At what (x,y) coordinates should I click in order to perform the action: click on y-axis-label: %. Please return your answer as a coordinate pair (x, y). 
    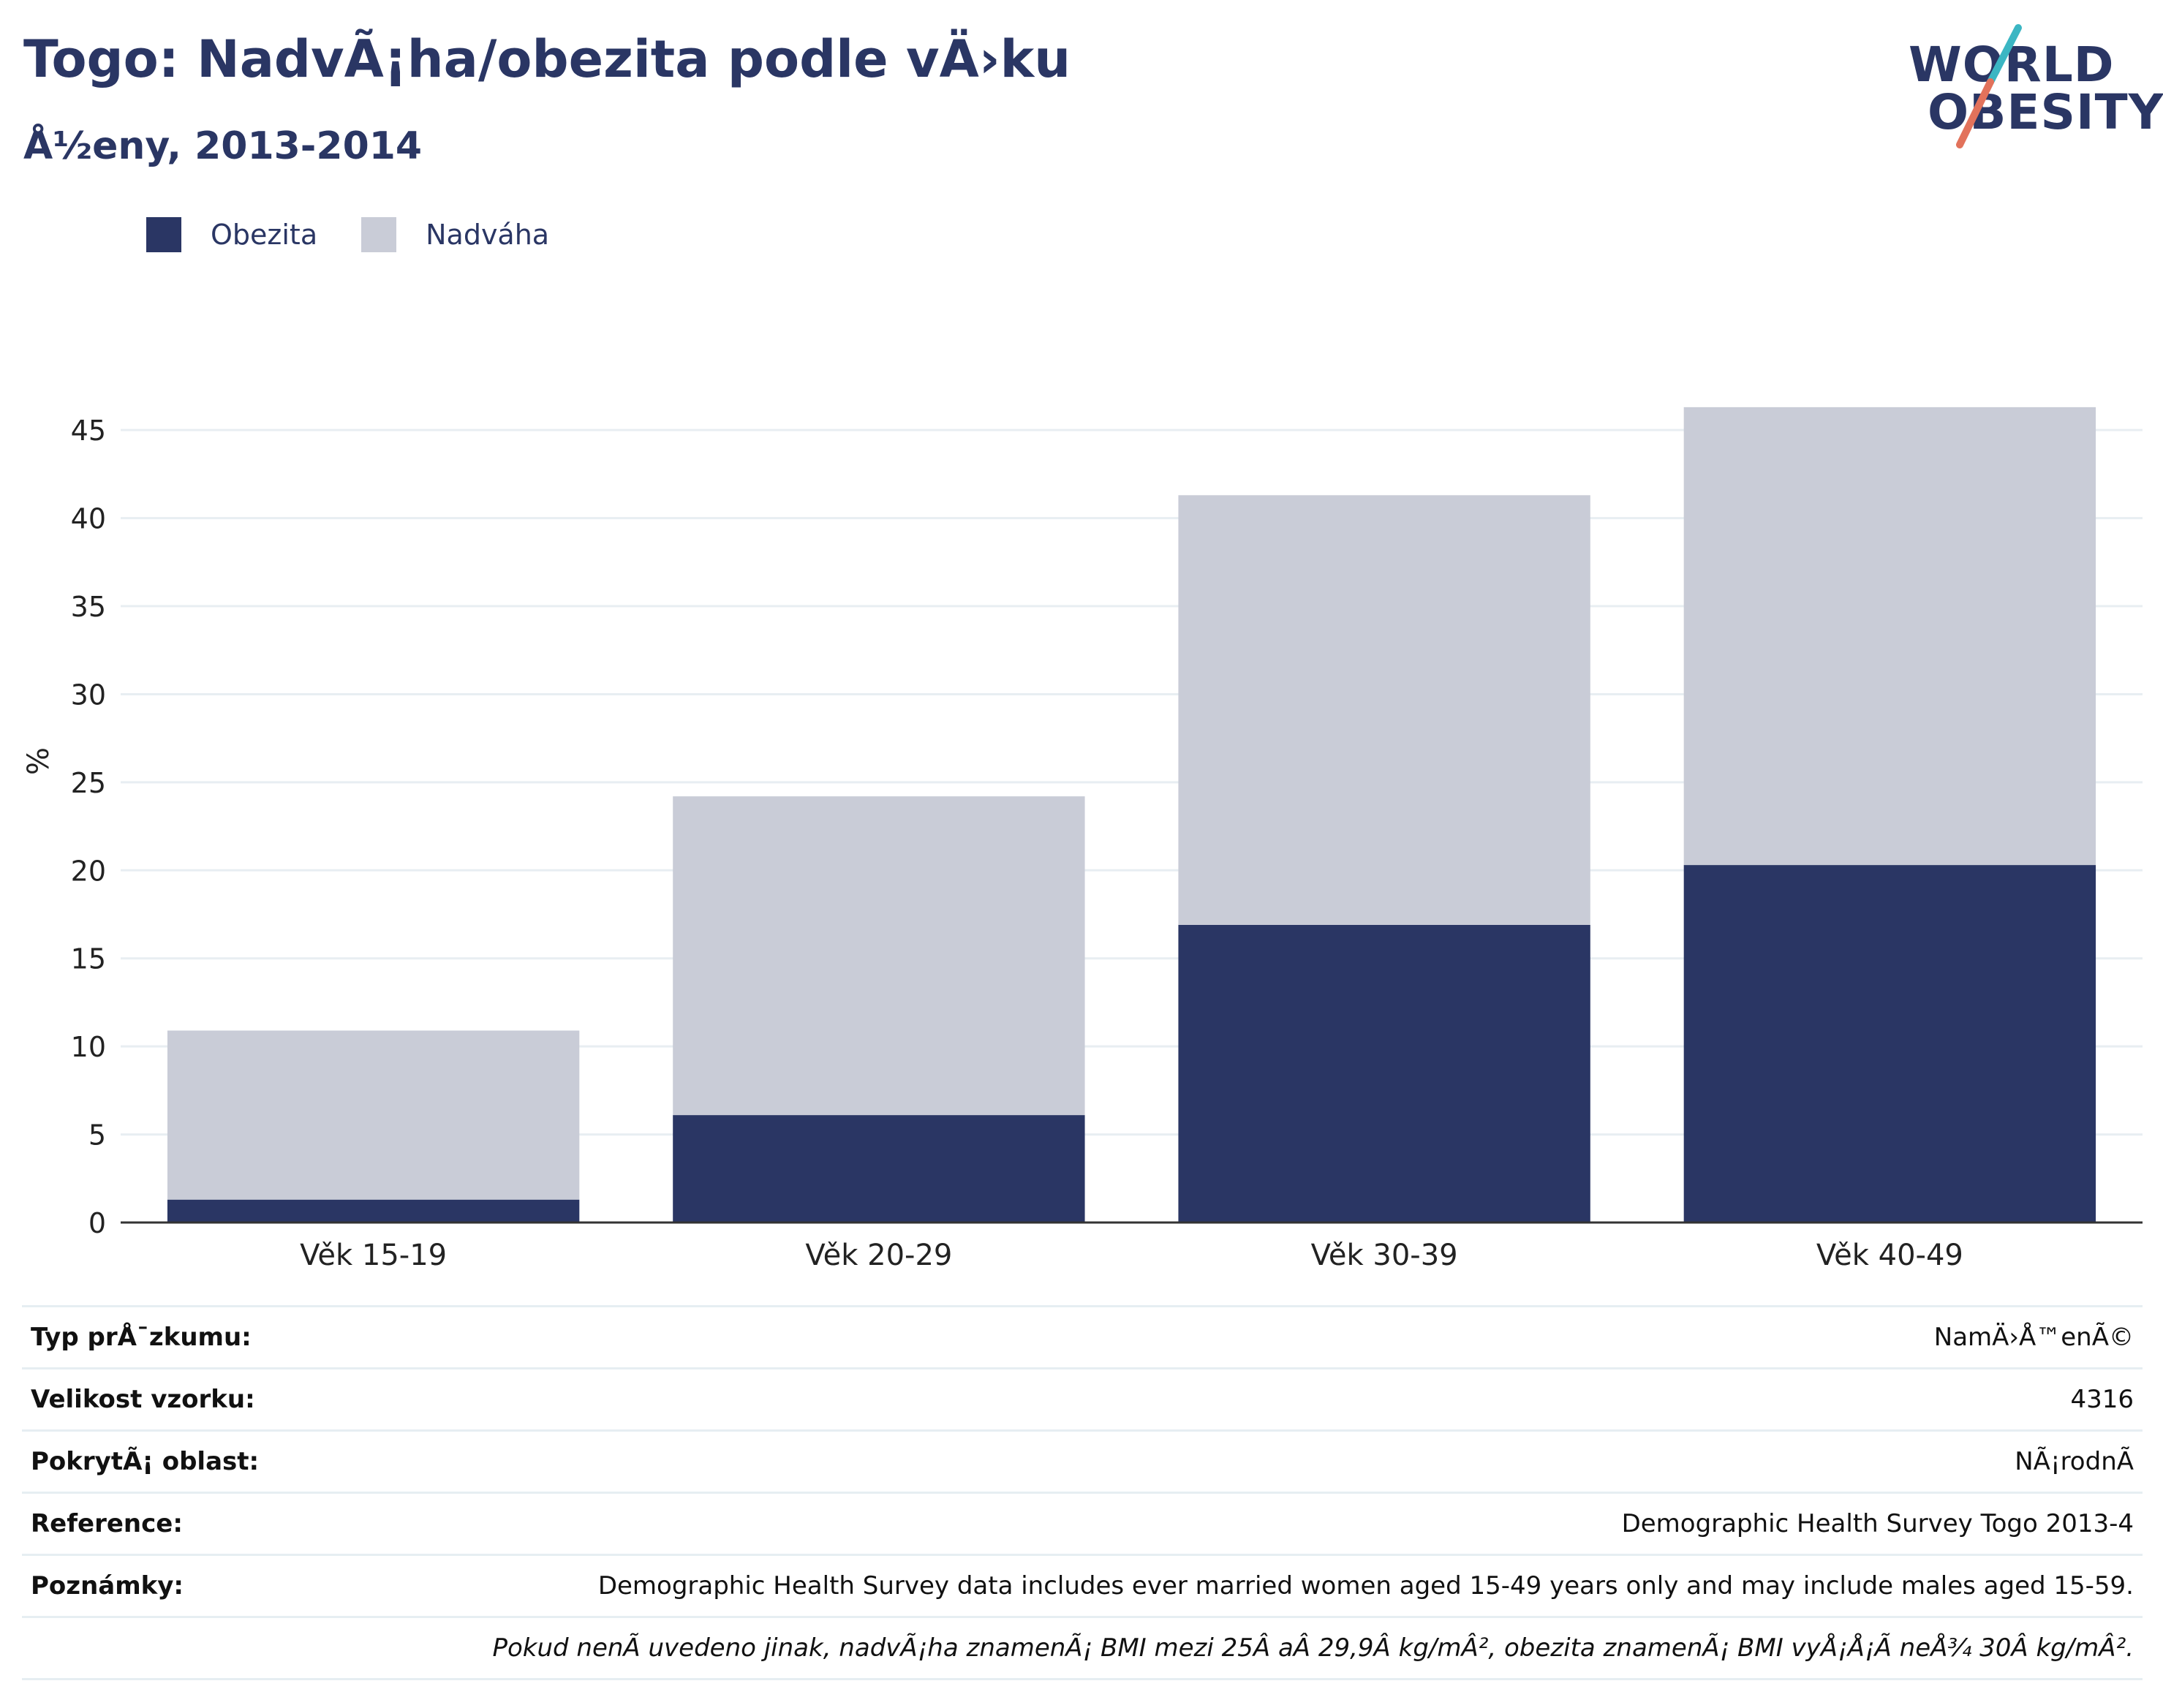
    Looking at the image, I should click on (39, 761).